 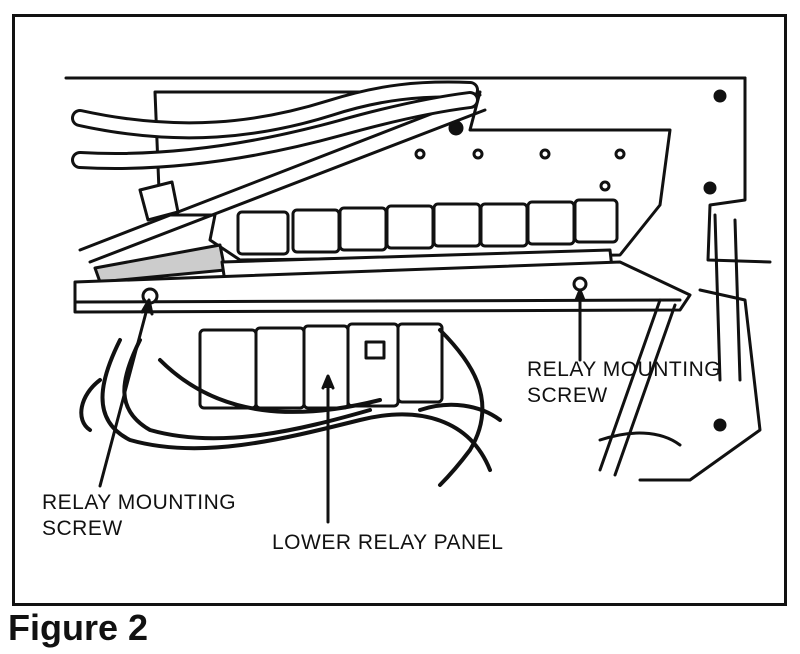 What do you see at coordinates (580, 284) in the screenshot?
I see `screw-right` at bounding box center [580, 284].